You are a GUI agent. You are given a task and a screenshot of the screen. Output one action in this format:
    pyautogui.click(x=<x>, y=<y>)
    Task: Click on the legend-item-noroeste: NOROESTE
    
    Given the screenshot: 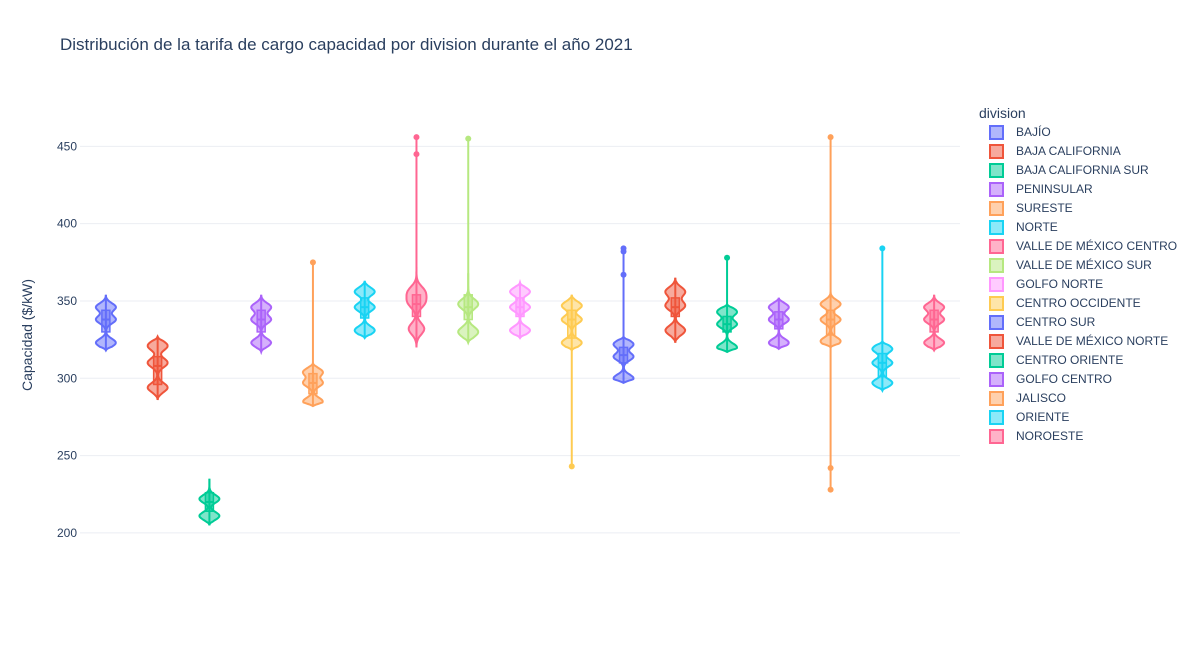 What is the action you would take?
    pyautogui.click(x=1036, y=436)
    